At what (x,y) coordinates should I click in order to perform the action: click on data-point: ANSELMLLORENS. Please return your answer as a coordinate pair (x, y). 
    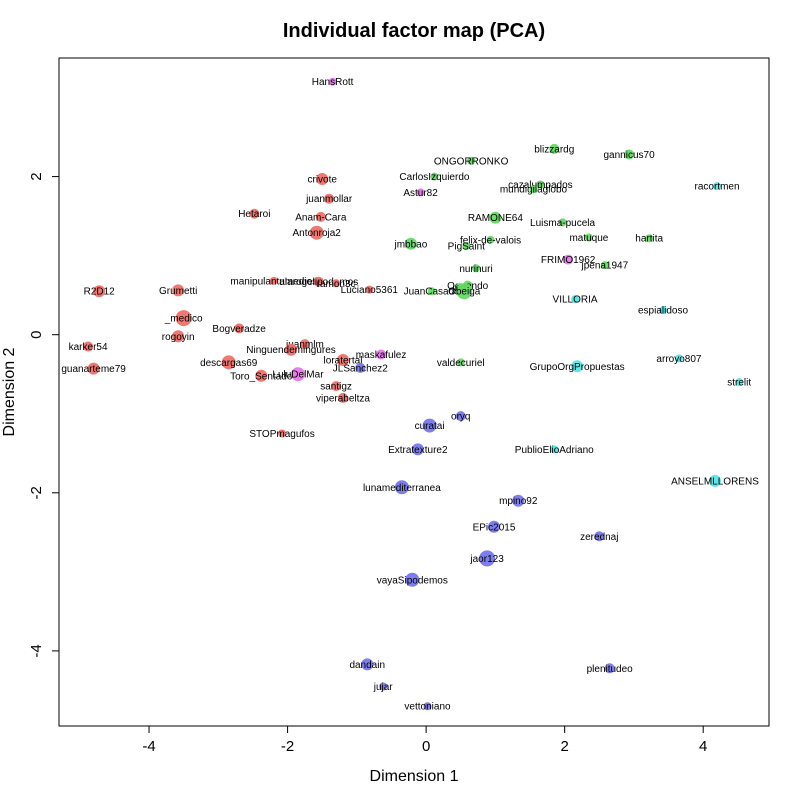
    Looking at the image, I should click on (715, 480).